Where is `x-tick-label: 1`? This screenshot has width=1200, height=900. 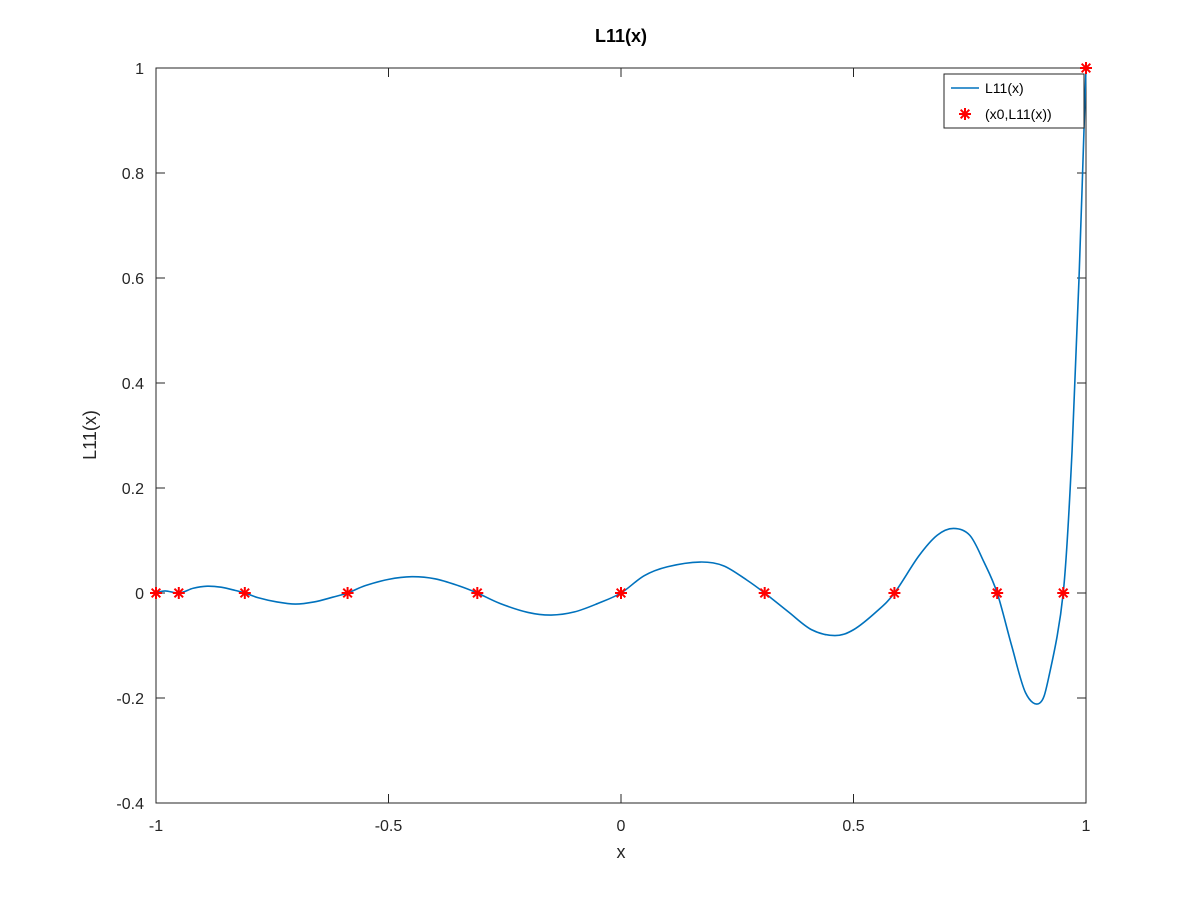 x-tick-label: 1 is located at coordinates (1086, 826).